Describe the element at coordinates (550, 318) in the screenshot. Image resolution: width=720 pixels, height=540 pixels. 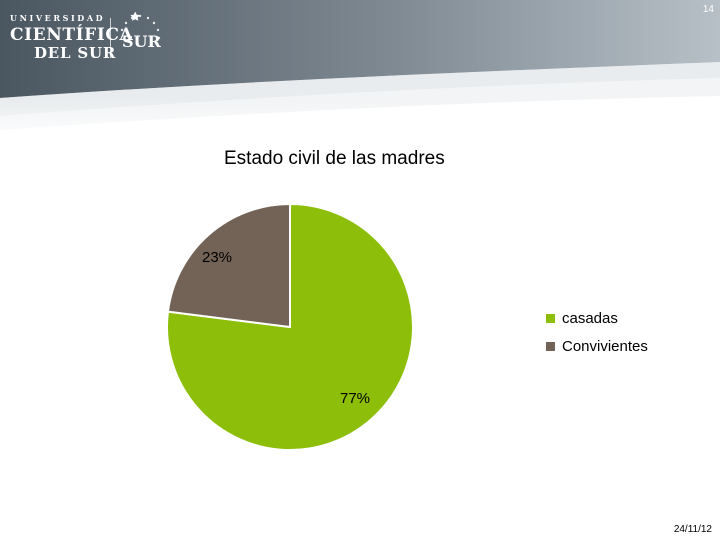
I see `legend-swatch-casadas` at that location.